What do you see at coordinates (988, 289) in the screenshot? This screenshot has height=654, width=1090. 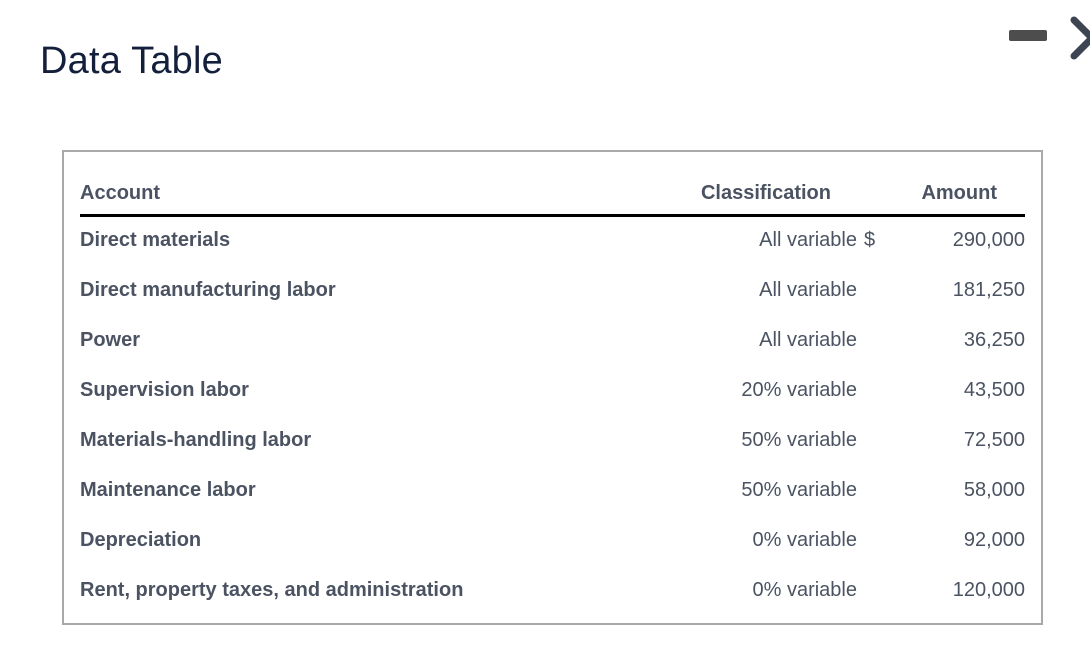 I see `amount-cell: 181,250` at bounding box center [988, 289].